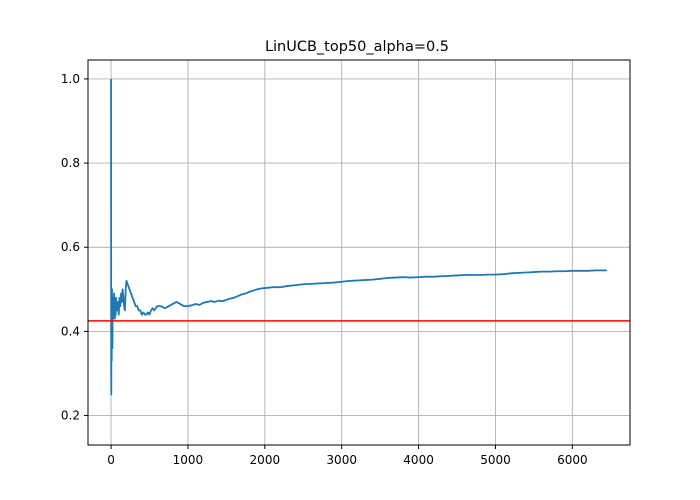 This screenshot has width=700, height=500. What do you see at coordinates (495, 460) in the screenshot?
I see `x-tick-label: 5000` at bounding box center [495, 460].